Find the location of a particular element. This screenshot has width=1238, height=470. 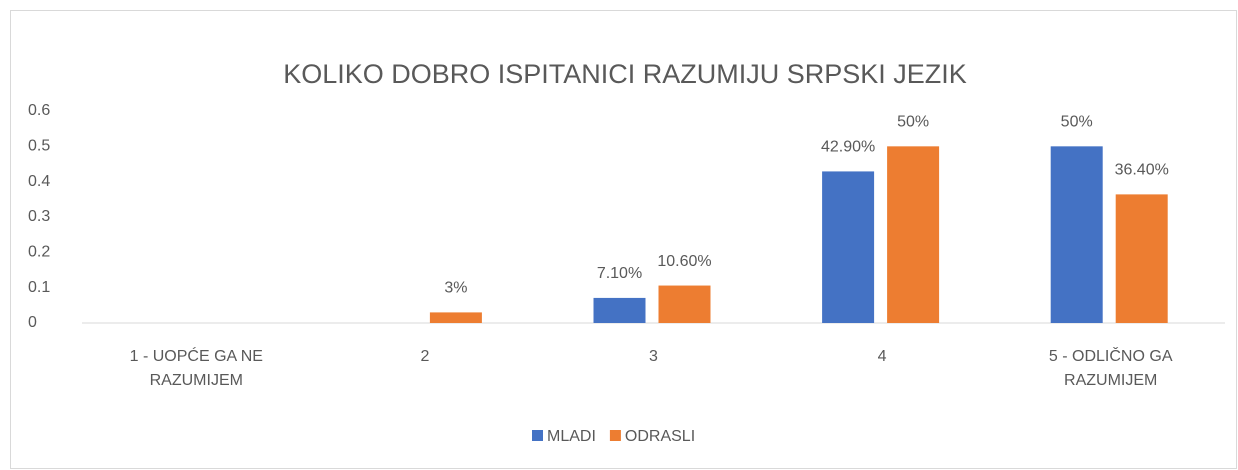

data-label: 42.90% is located at coordinates (848, 147).